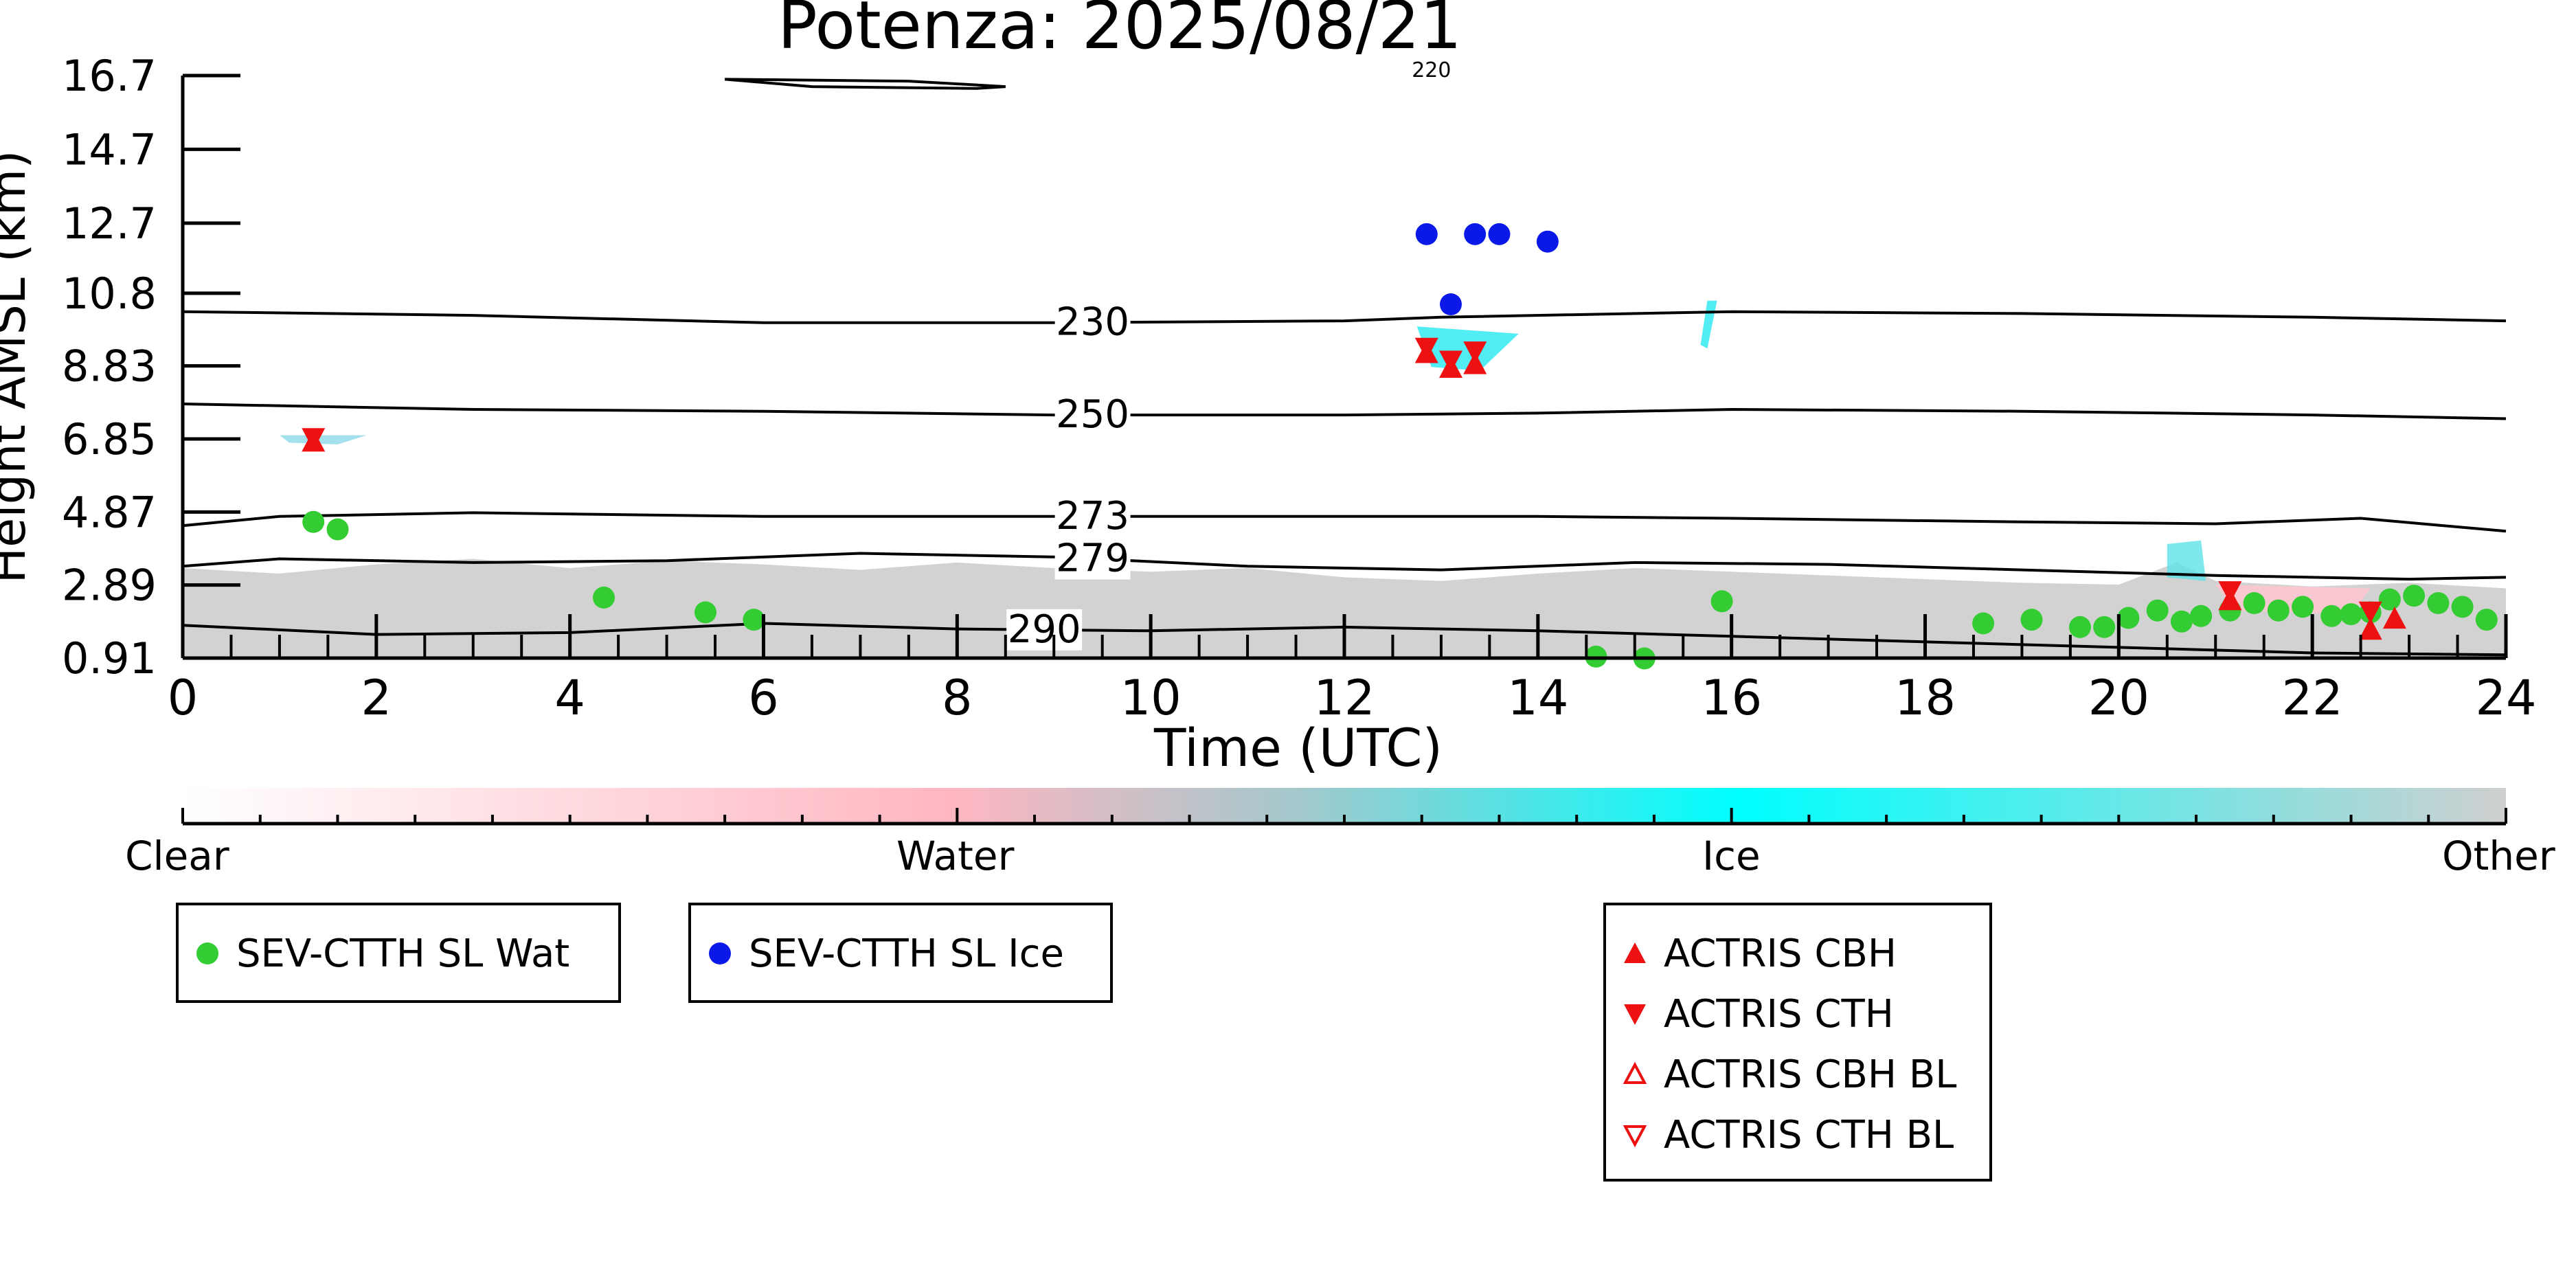 This screenshot has width=2576, height=1288. I want to click on colorbar-ticks, so click(1344, 816).